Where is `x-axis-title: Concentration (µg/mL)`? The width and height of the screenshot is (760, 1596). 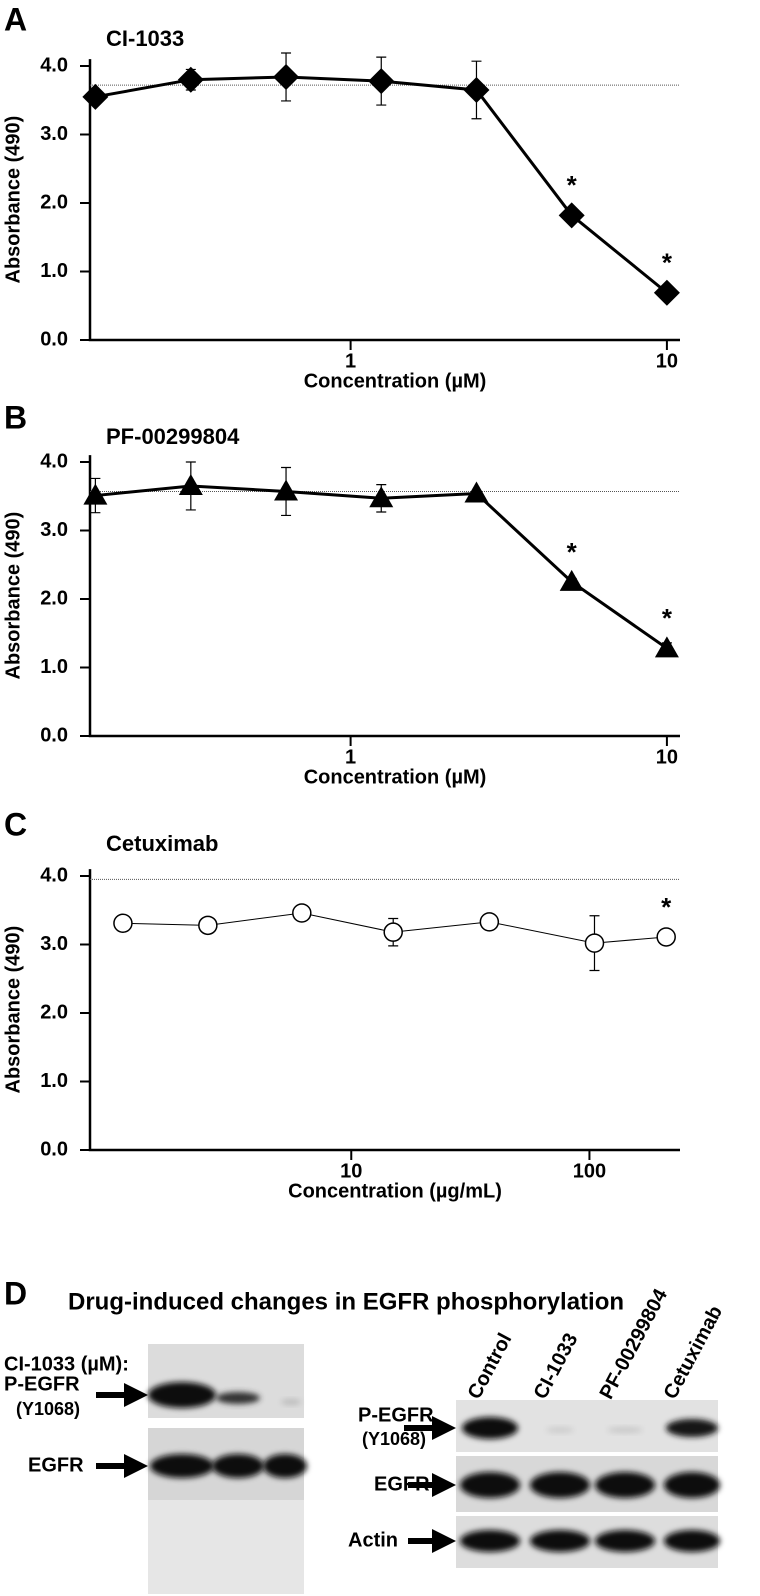 x-axis-title: Concentration (µg/mL) is located at coordinates (395, 1191).